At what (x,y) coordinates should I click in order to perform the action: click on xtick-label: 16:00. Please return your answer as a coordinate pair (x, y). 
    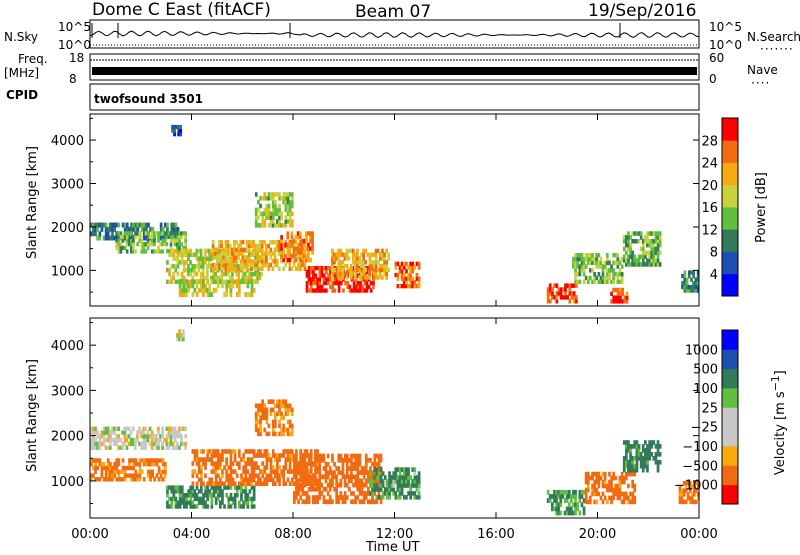
    Looking at the image, I should click on (495, 534).